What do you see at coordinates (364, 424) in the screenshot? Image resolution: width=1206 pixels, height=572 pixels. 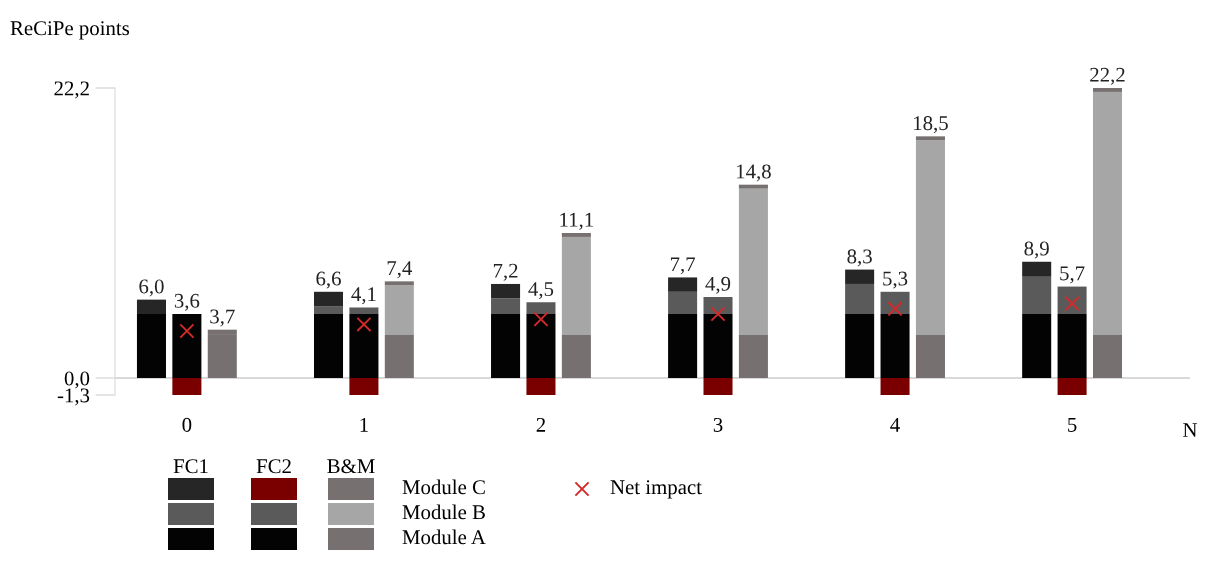 I see `x-tick-label: 1` at bounding box center [364, 424].